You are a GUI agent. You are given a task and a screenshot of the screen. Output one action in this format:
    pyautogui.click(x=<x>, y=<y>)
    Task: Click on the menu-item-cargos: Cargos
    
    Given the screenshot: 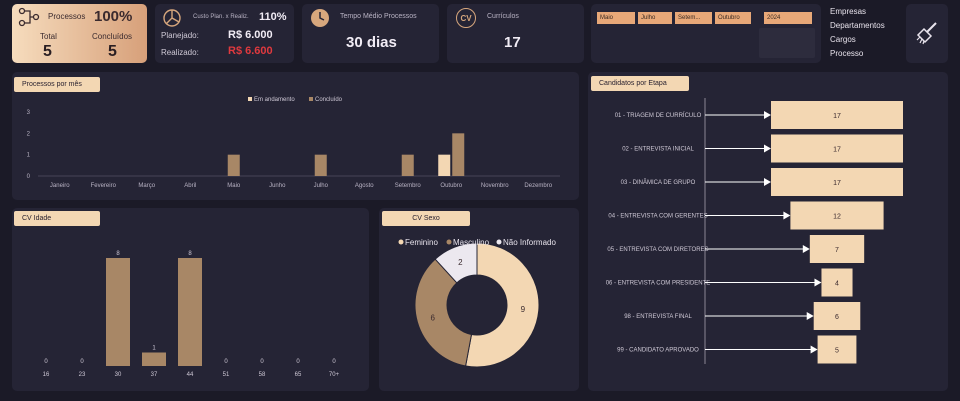 What is the action you would take?
    pyautogui.click(x=843, y=39)
    